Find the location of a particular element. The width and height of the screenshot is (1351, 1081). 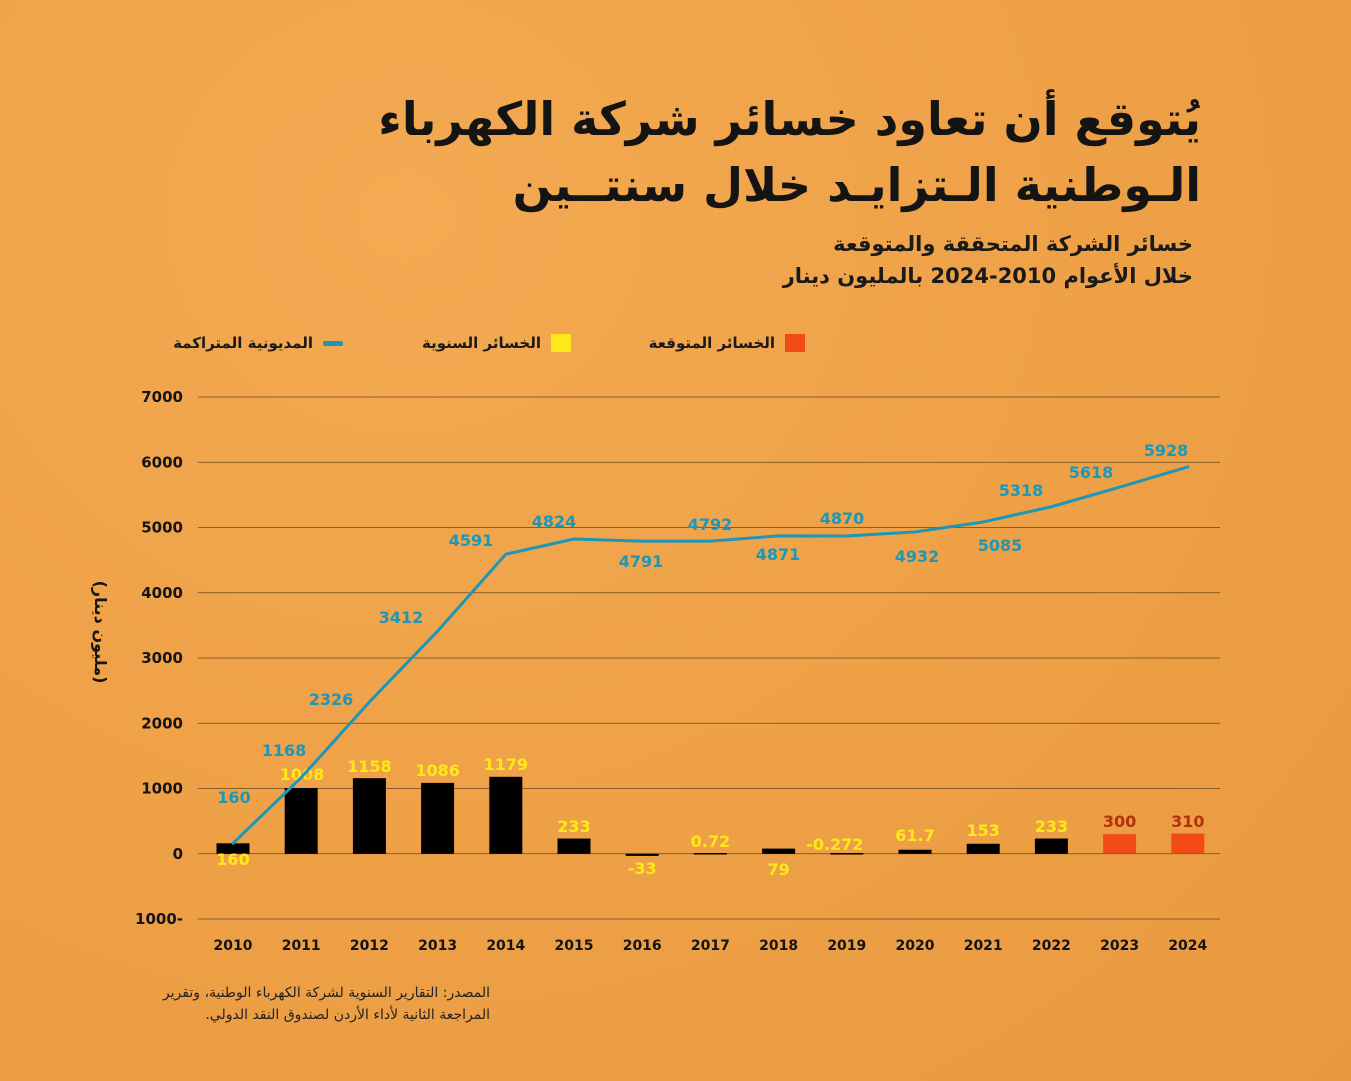

x-tick-label: 2023 is located at coordinates (1119, 946).